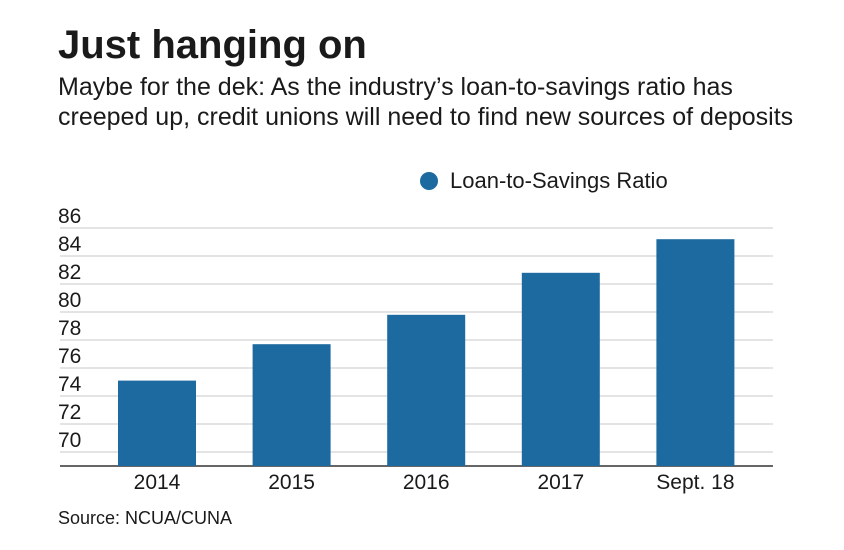  I want to click on x-tick-label: 2015, so click(291, 482).